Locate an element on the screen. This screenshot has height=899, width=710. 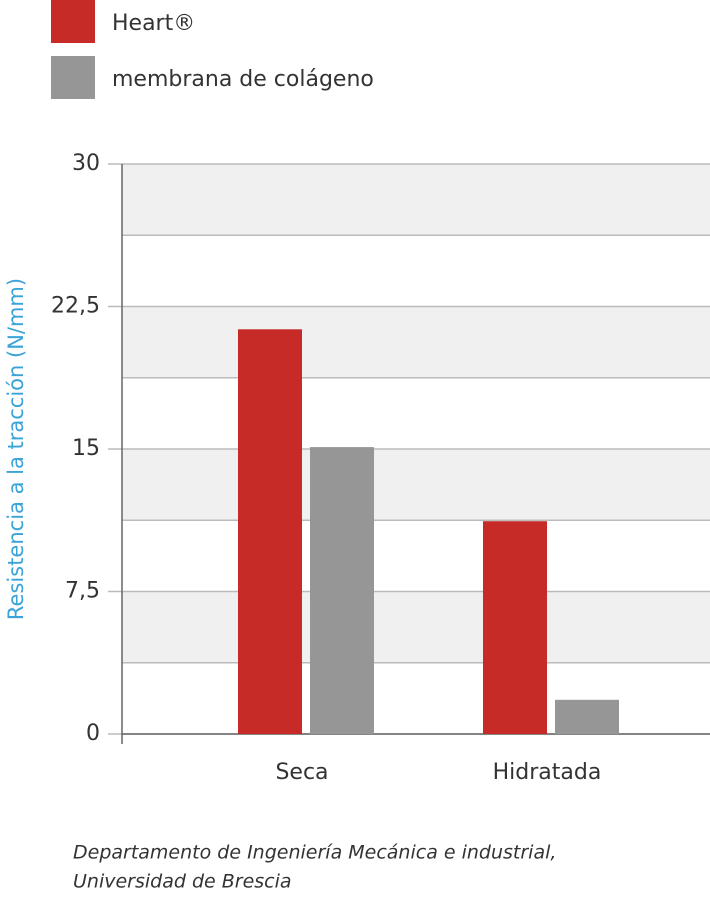
y-tick-label: 0 is located at coordinates (93, 733).